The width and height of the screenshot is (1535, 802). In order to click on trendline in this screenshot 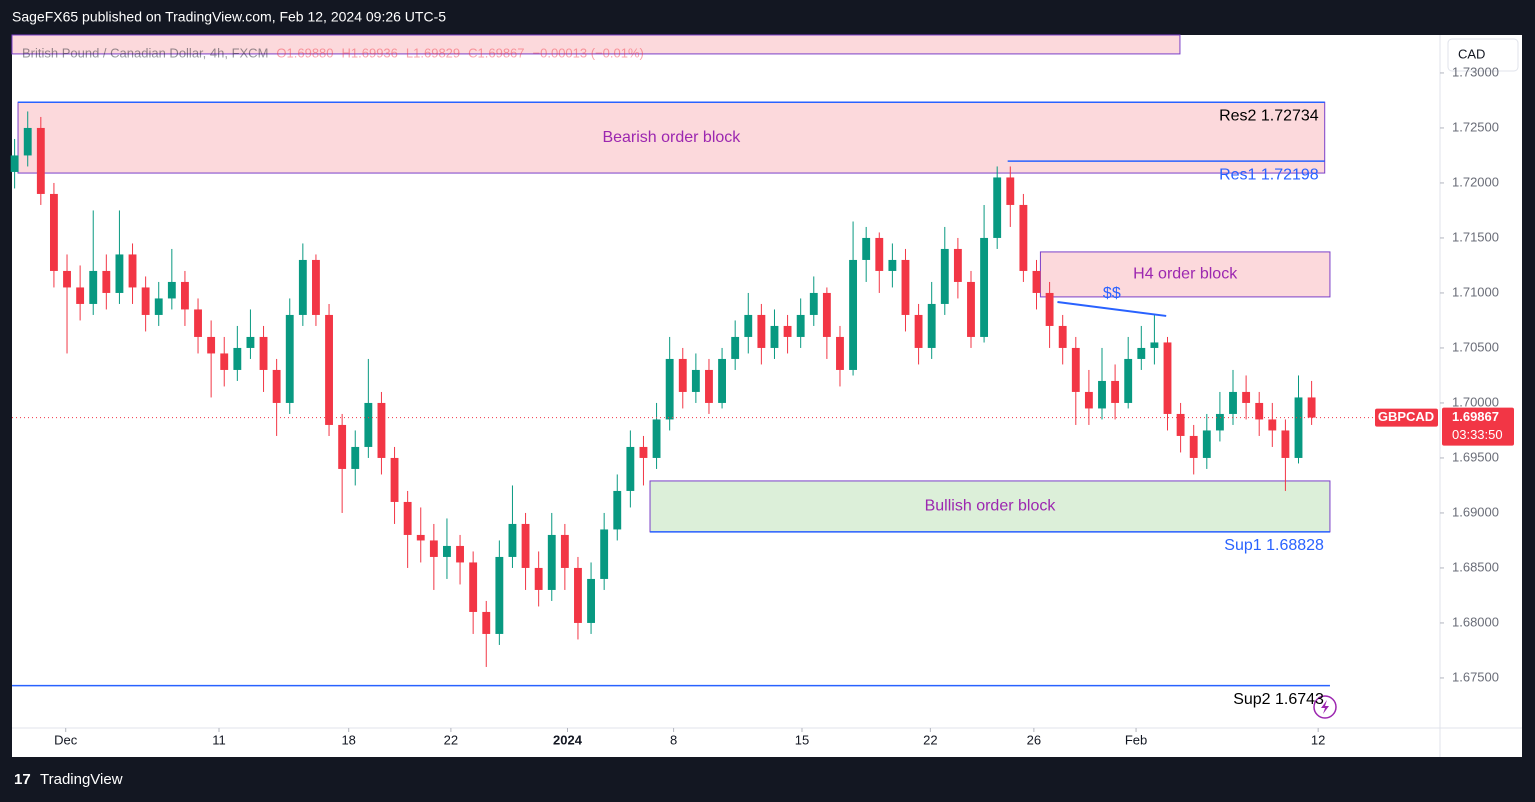, I will do `click(1112, 308)`.